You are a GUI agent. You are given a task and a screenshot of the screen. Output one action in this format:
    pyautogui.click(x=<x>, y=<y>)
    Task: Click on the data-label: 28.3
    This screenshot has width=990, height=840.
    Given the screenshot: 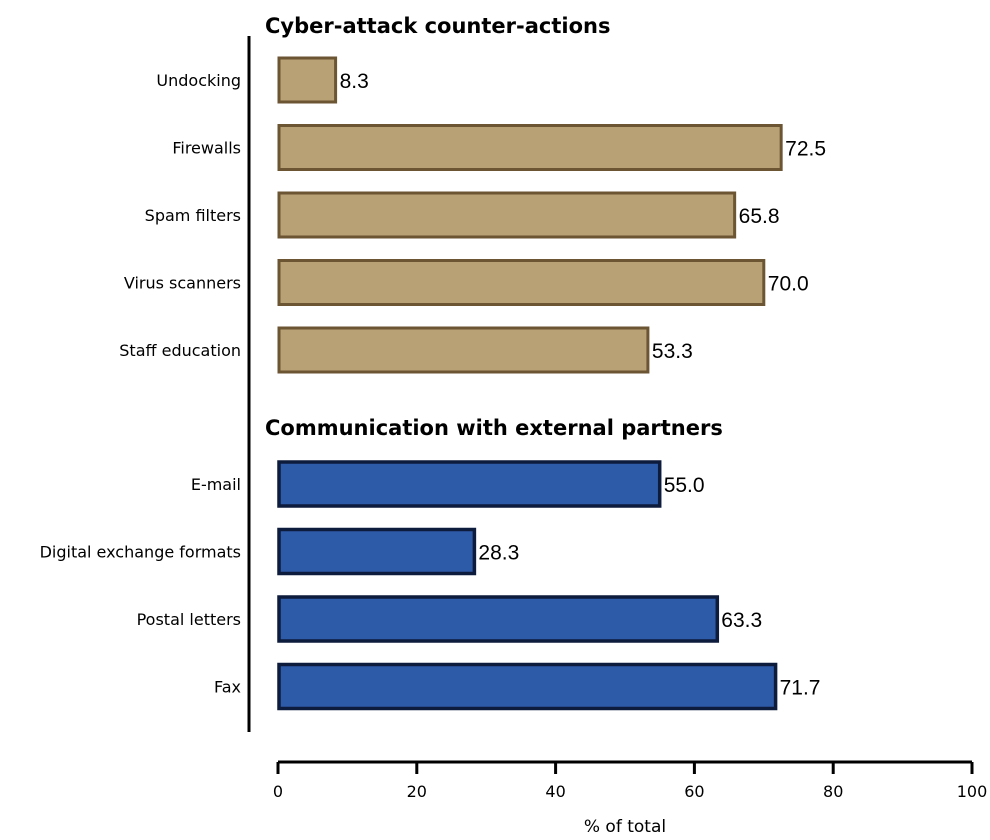 What is the action you would take?
    pyautogui.click(x=498, y=553)
    